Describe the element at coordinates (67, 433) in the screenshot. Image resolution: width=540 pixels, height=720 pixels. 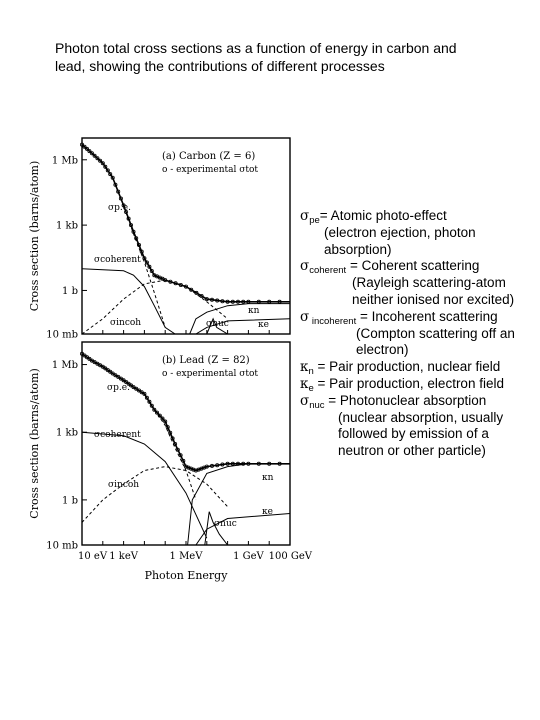
I see `y-tick-label: 1 kb` at that location.